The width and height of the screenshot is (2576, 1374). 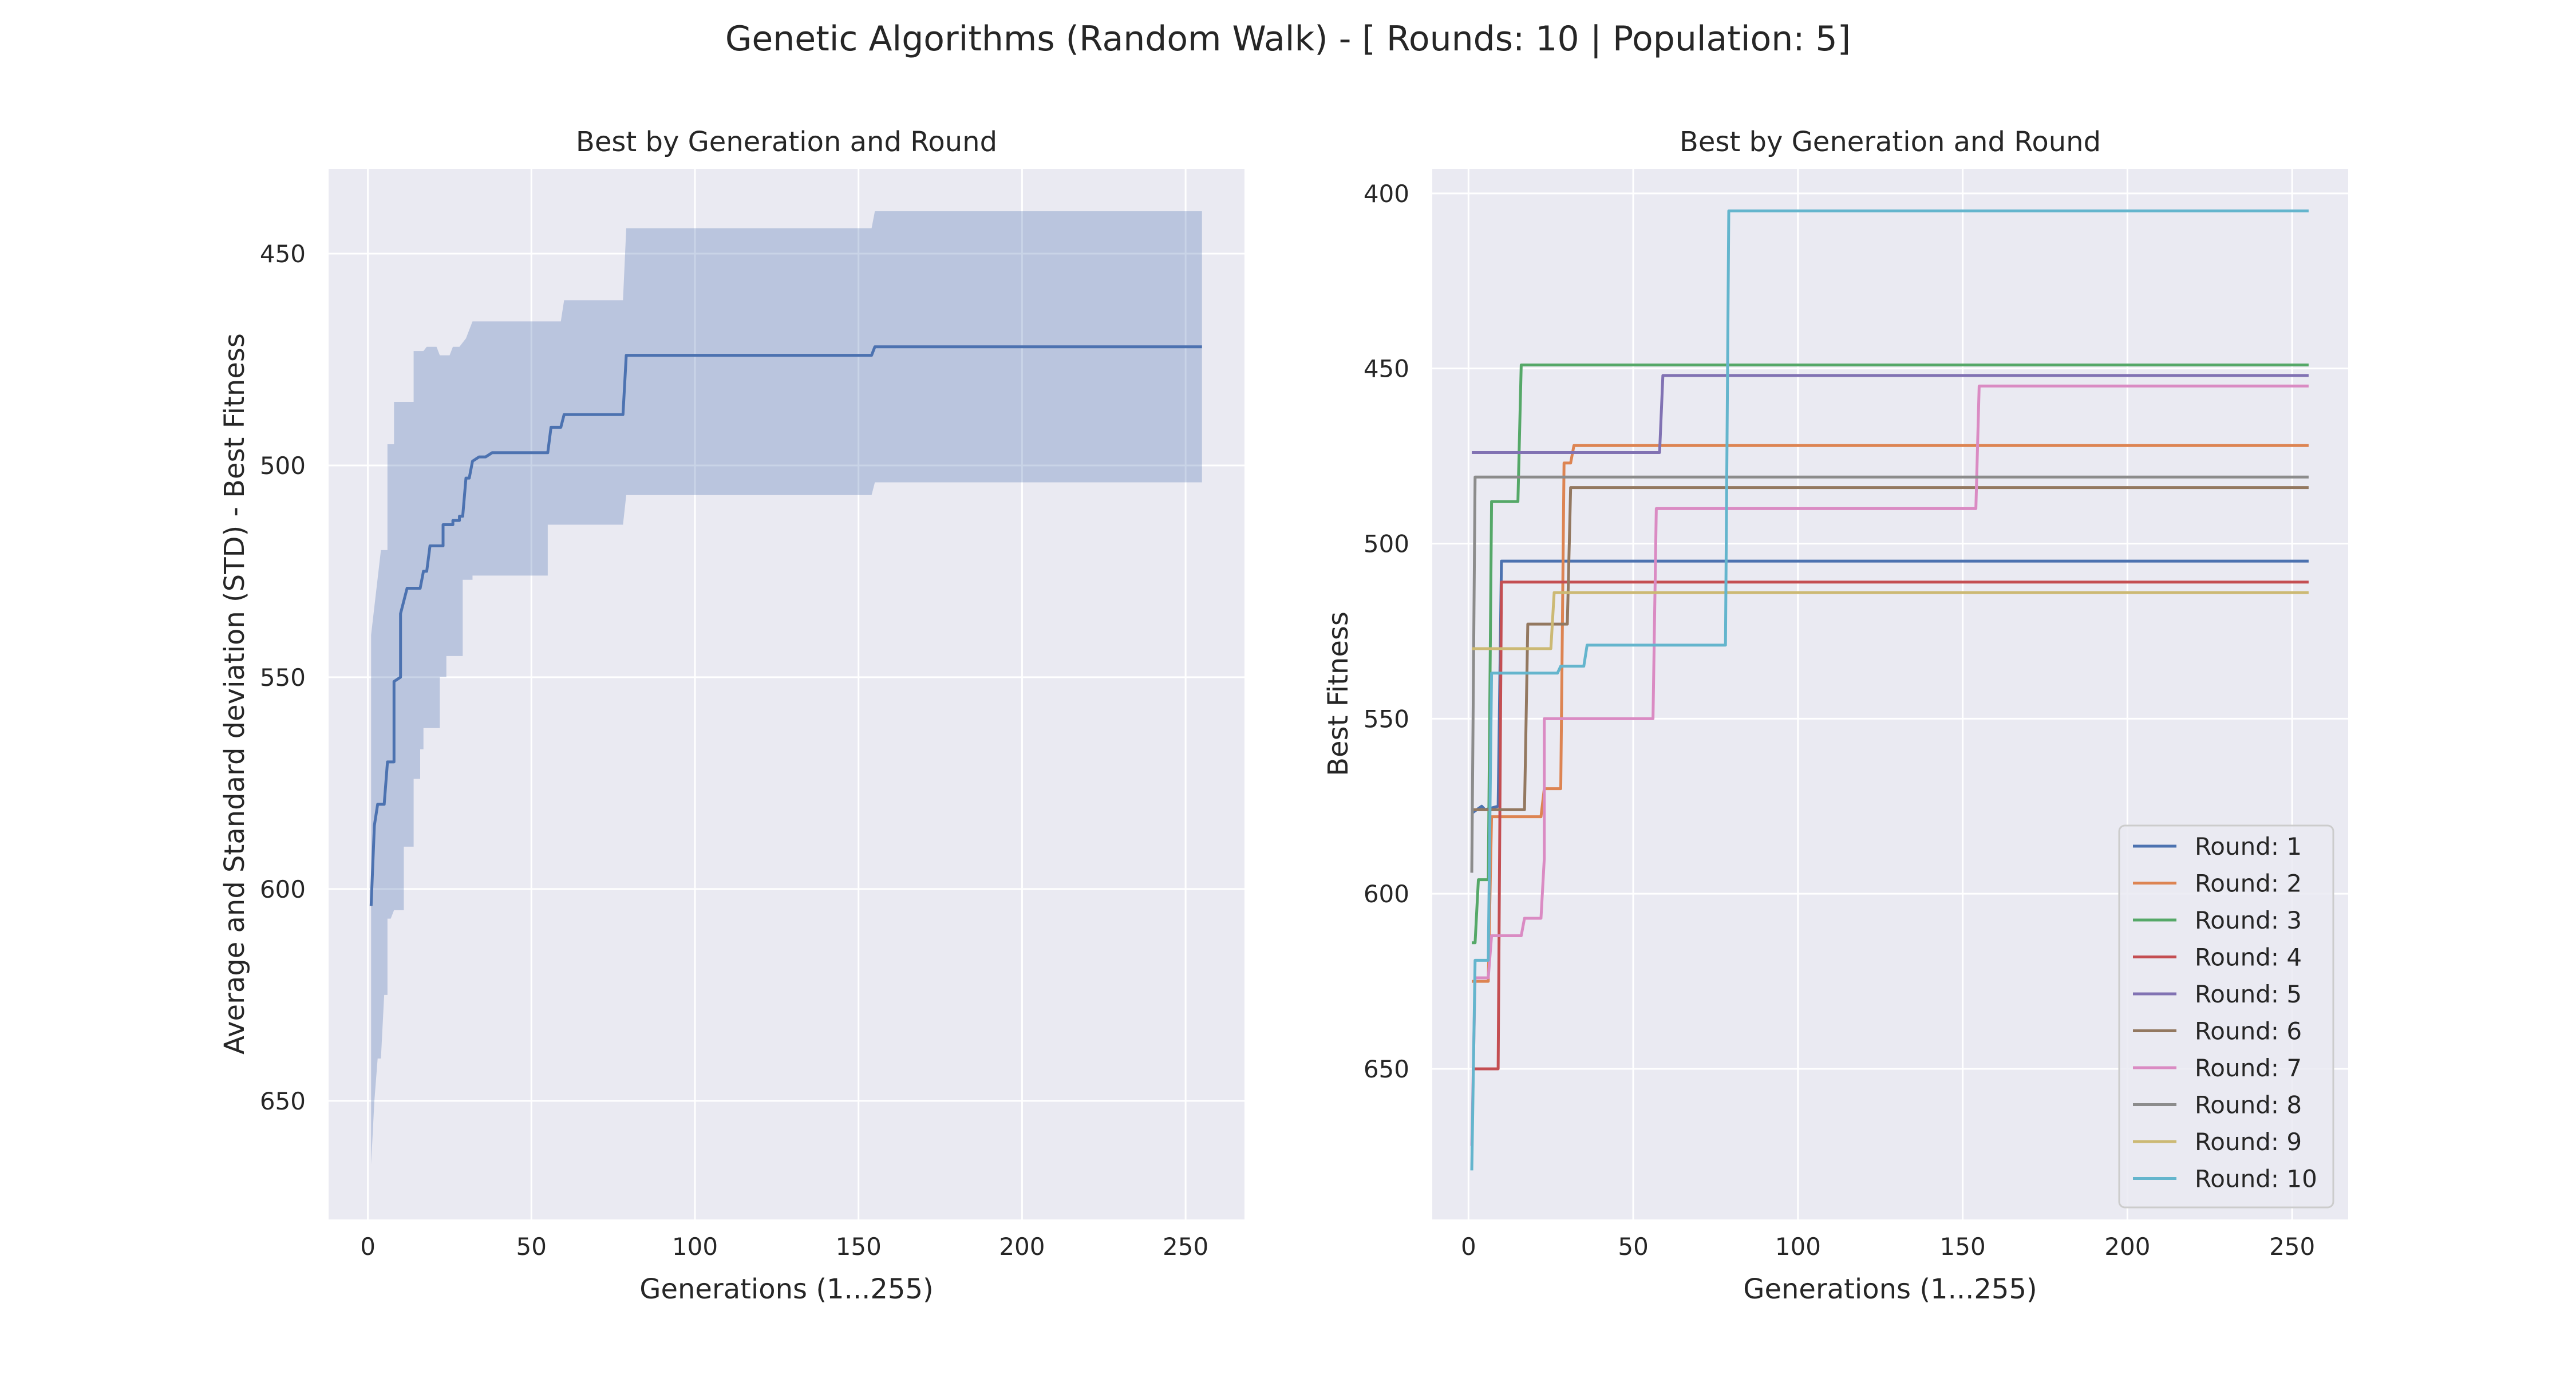 I want to click on legend-entry-round-10: Round: 10, so click(x=2225, y=1179).